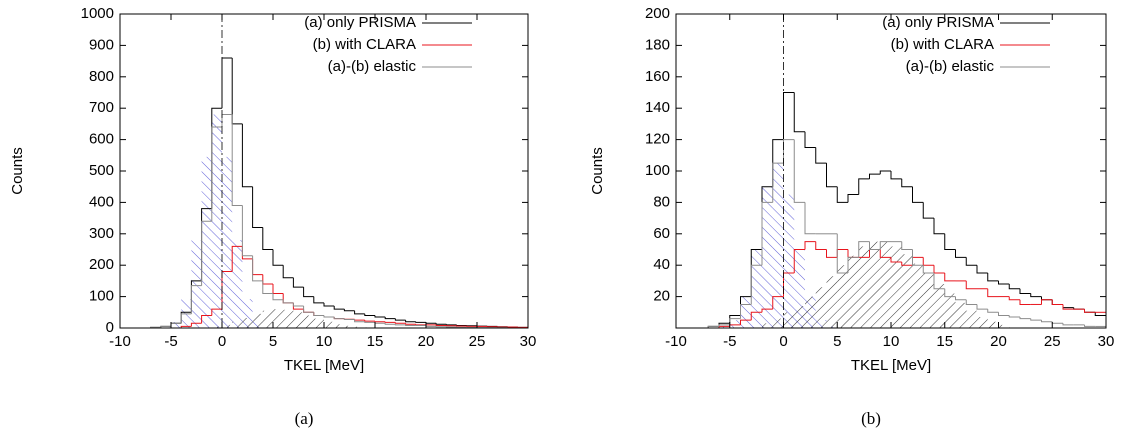 This screenshot has width=1126, height=444. Describe the element at coordinates (101, 170) in the screenshot. I see `y-tick-label: 500` at that location.